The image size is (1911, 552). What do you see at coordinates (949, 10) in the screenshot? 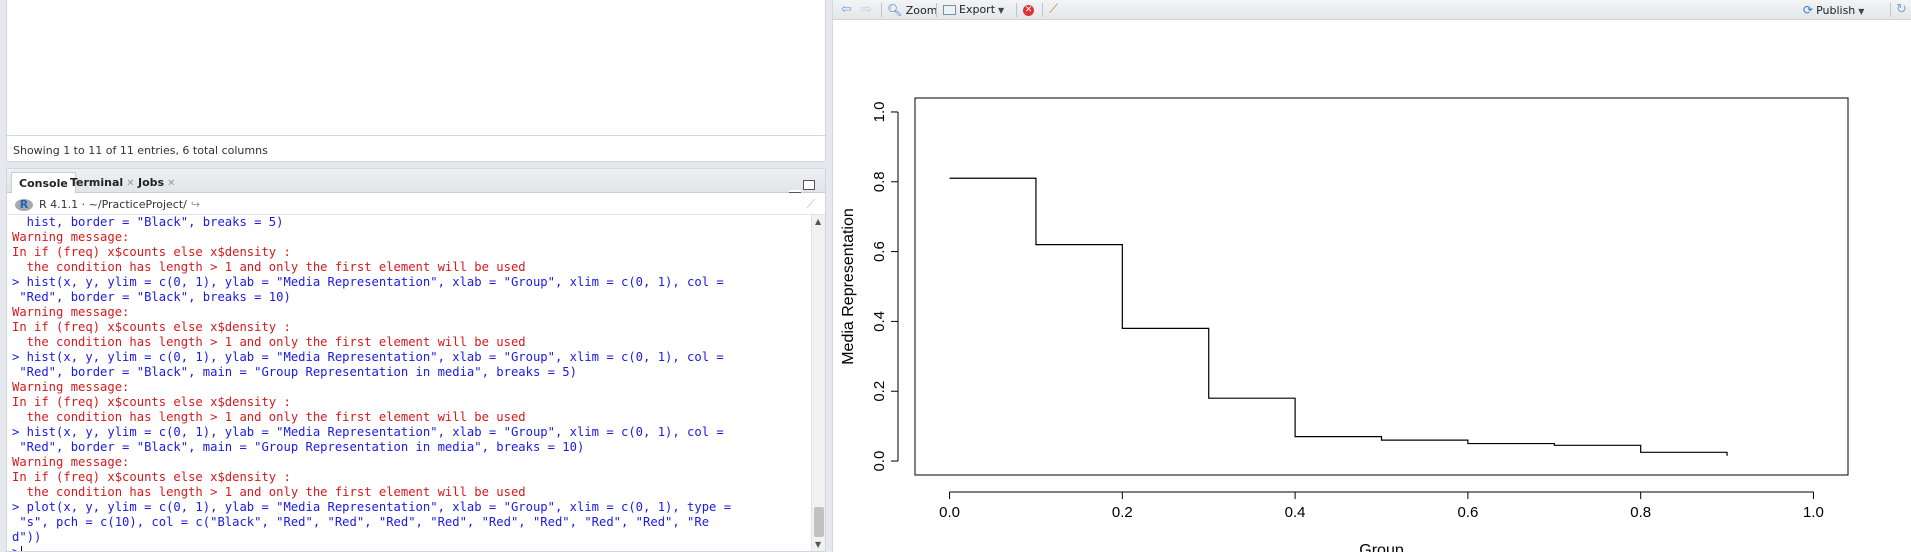
I see `export-icon` at bounding box center [949, 10].